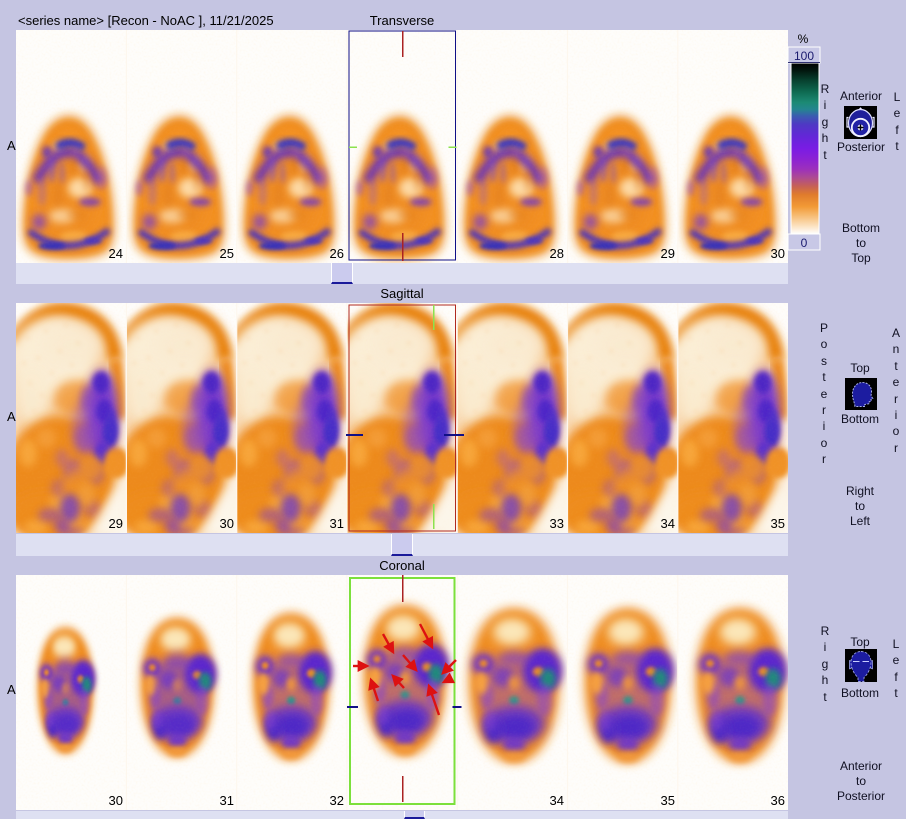 Image resolution: width=906 pixels, height=819 pixels. Describe the element at coordinates (337, 800) in the screenshot. I see `svg-text: 32` at that location.